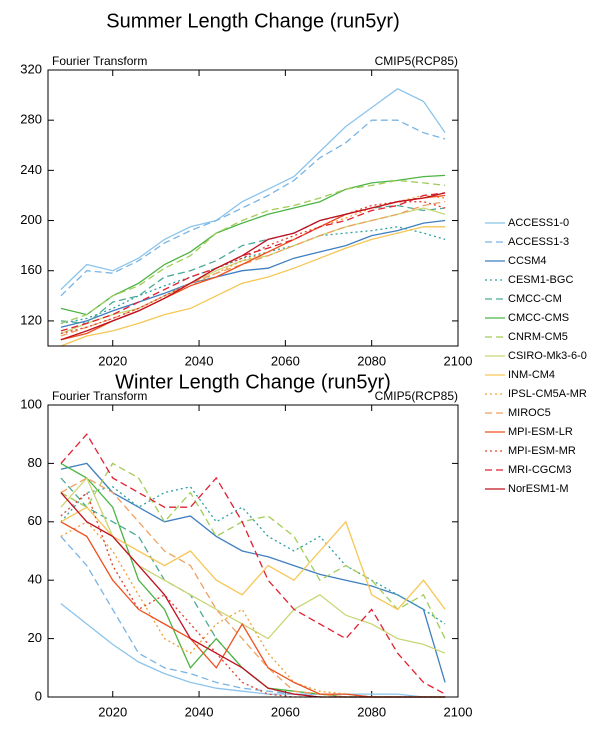 This screenshot has height=729, width=598. What do you see at coordinates (31, 68) in the screenshot?
I see `y-tick-label: 320` at bounding box center [31, 68].